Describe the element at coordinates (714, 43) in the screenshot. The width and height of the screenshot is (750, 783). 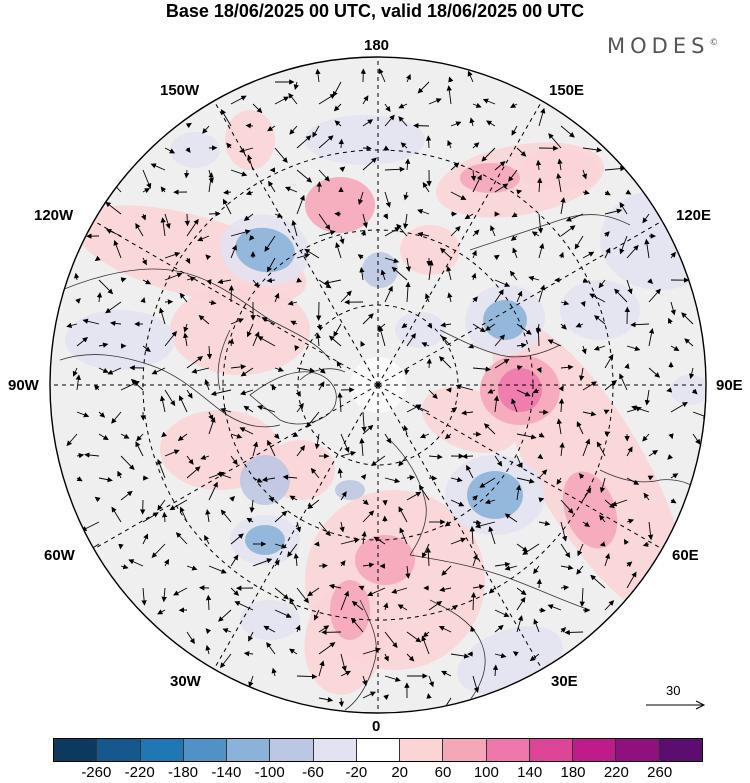
I see `copyright-mark: ©` at that location.